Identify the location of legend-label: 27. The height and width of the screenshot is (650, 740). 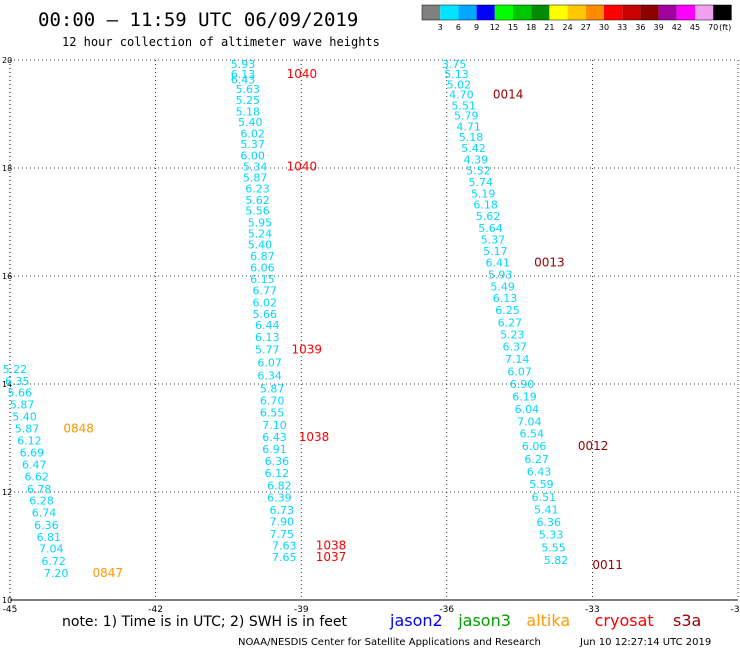
(586, 27).